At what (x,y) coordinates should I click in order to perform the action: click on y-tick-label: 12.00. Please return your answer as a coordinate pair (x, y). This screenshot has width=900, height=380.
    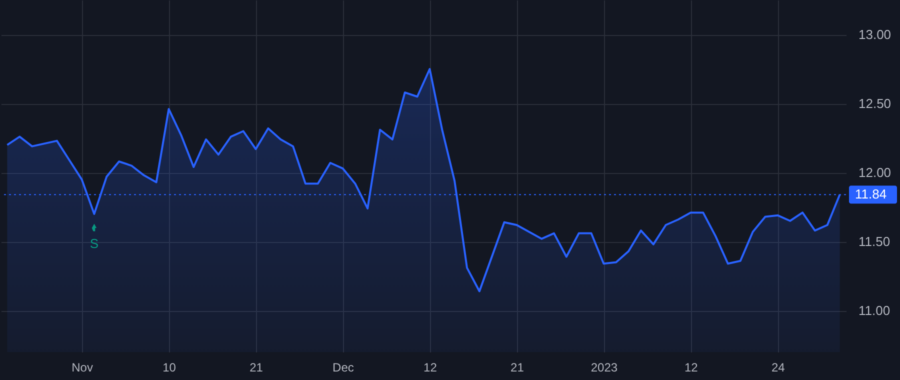
    Looking at the image, I should click on (875, 172).